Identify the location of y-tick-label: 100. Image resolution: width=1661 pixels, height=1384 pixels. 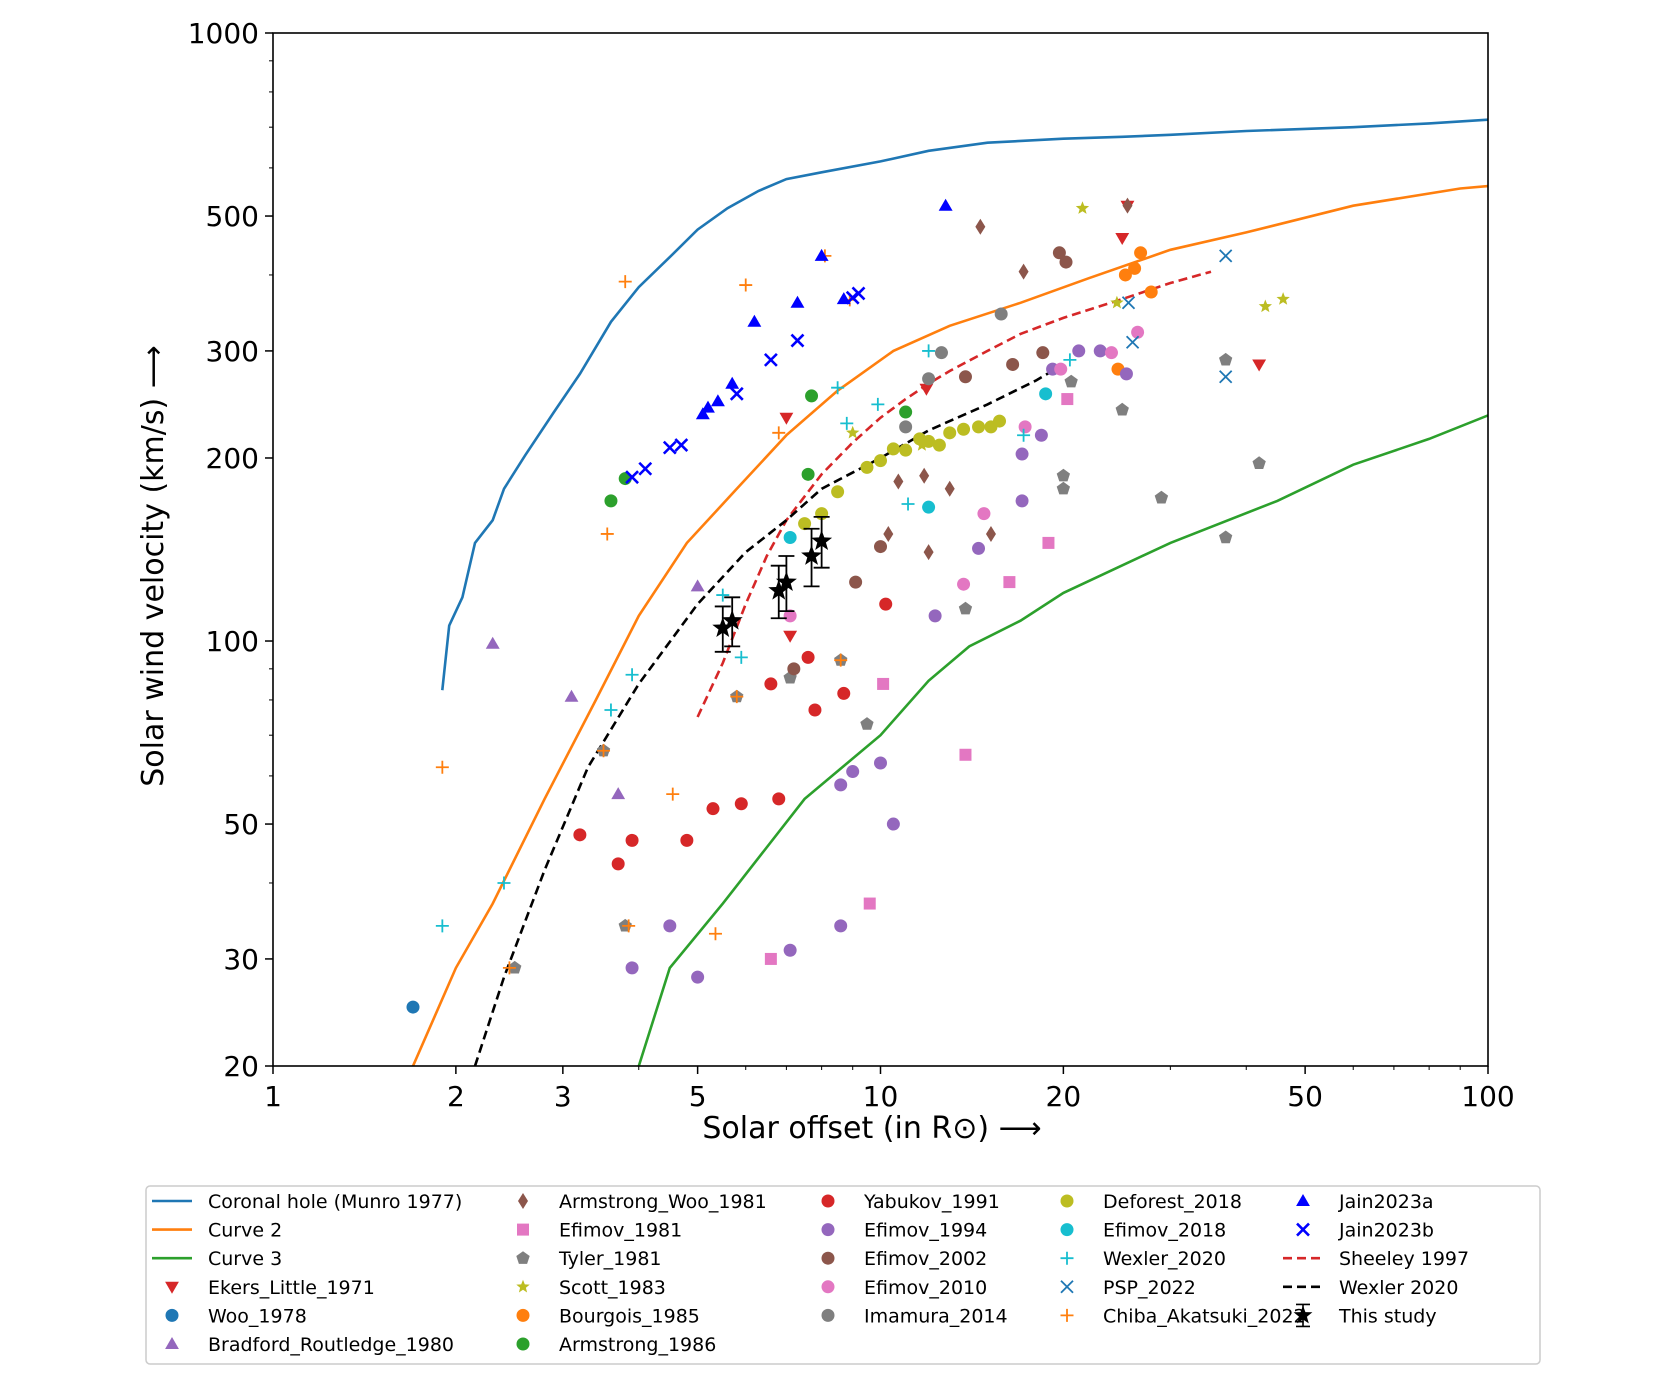
(232, 641).